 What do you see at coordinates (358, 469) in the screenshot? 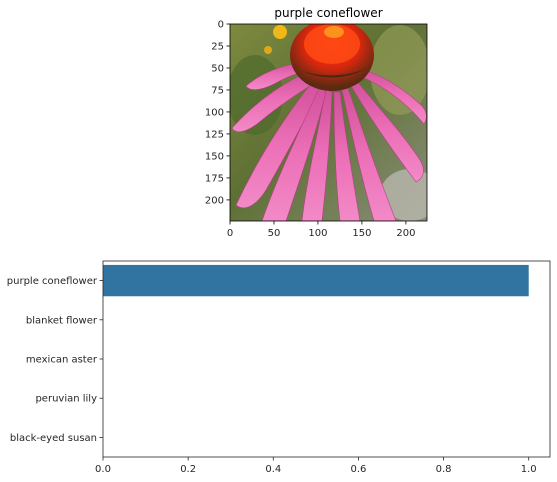
I see `bar-x-tick-label: 0.6` at bounding box center [358, 469].